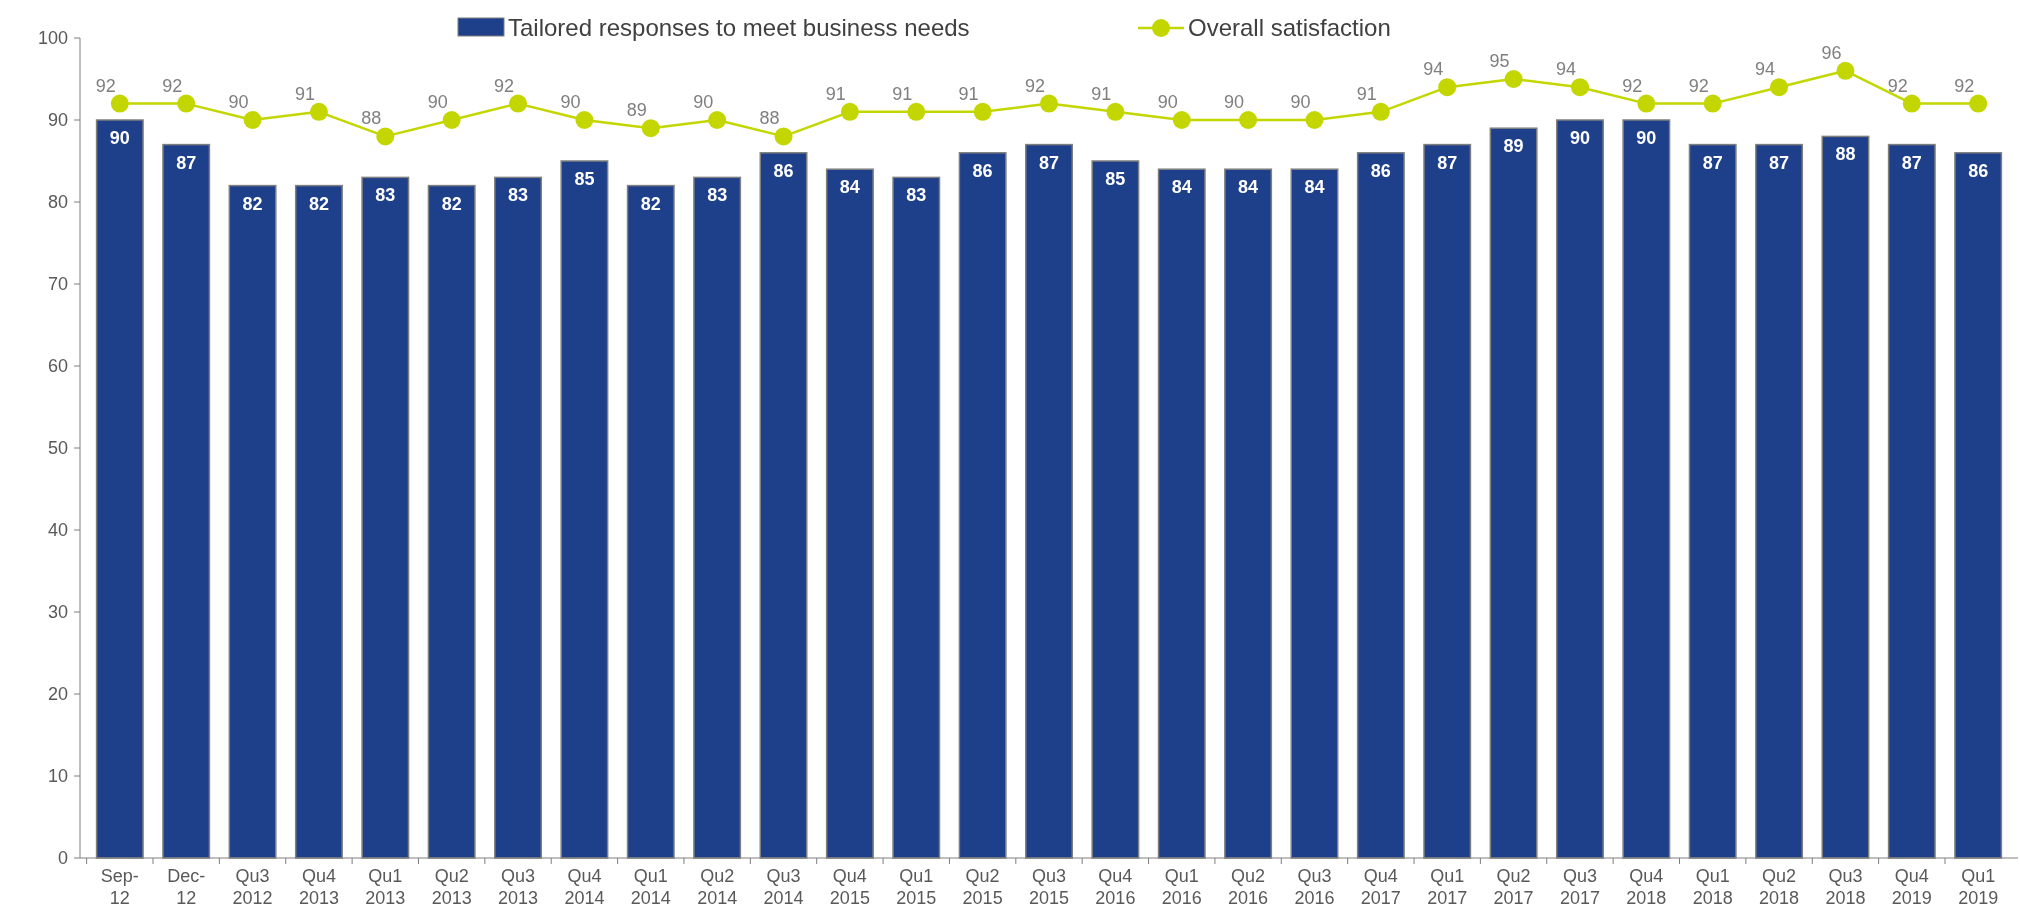  Describe the element at coordinates (1314, 887) in the screenshot. I see `x-tick-label: Qu3 2016` at that location.